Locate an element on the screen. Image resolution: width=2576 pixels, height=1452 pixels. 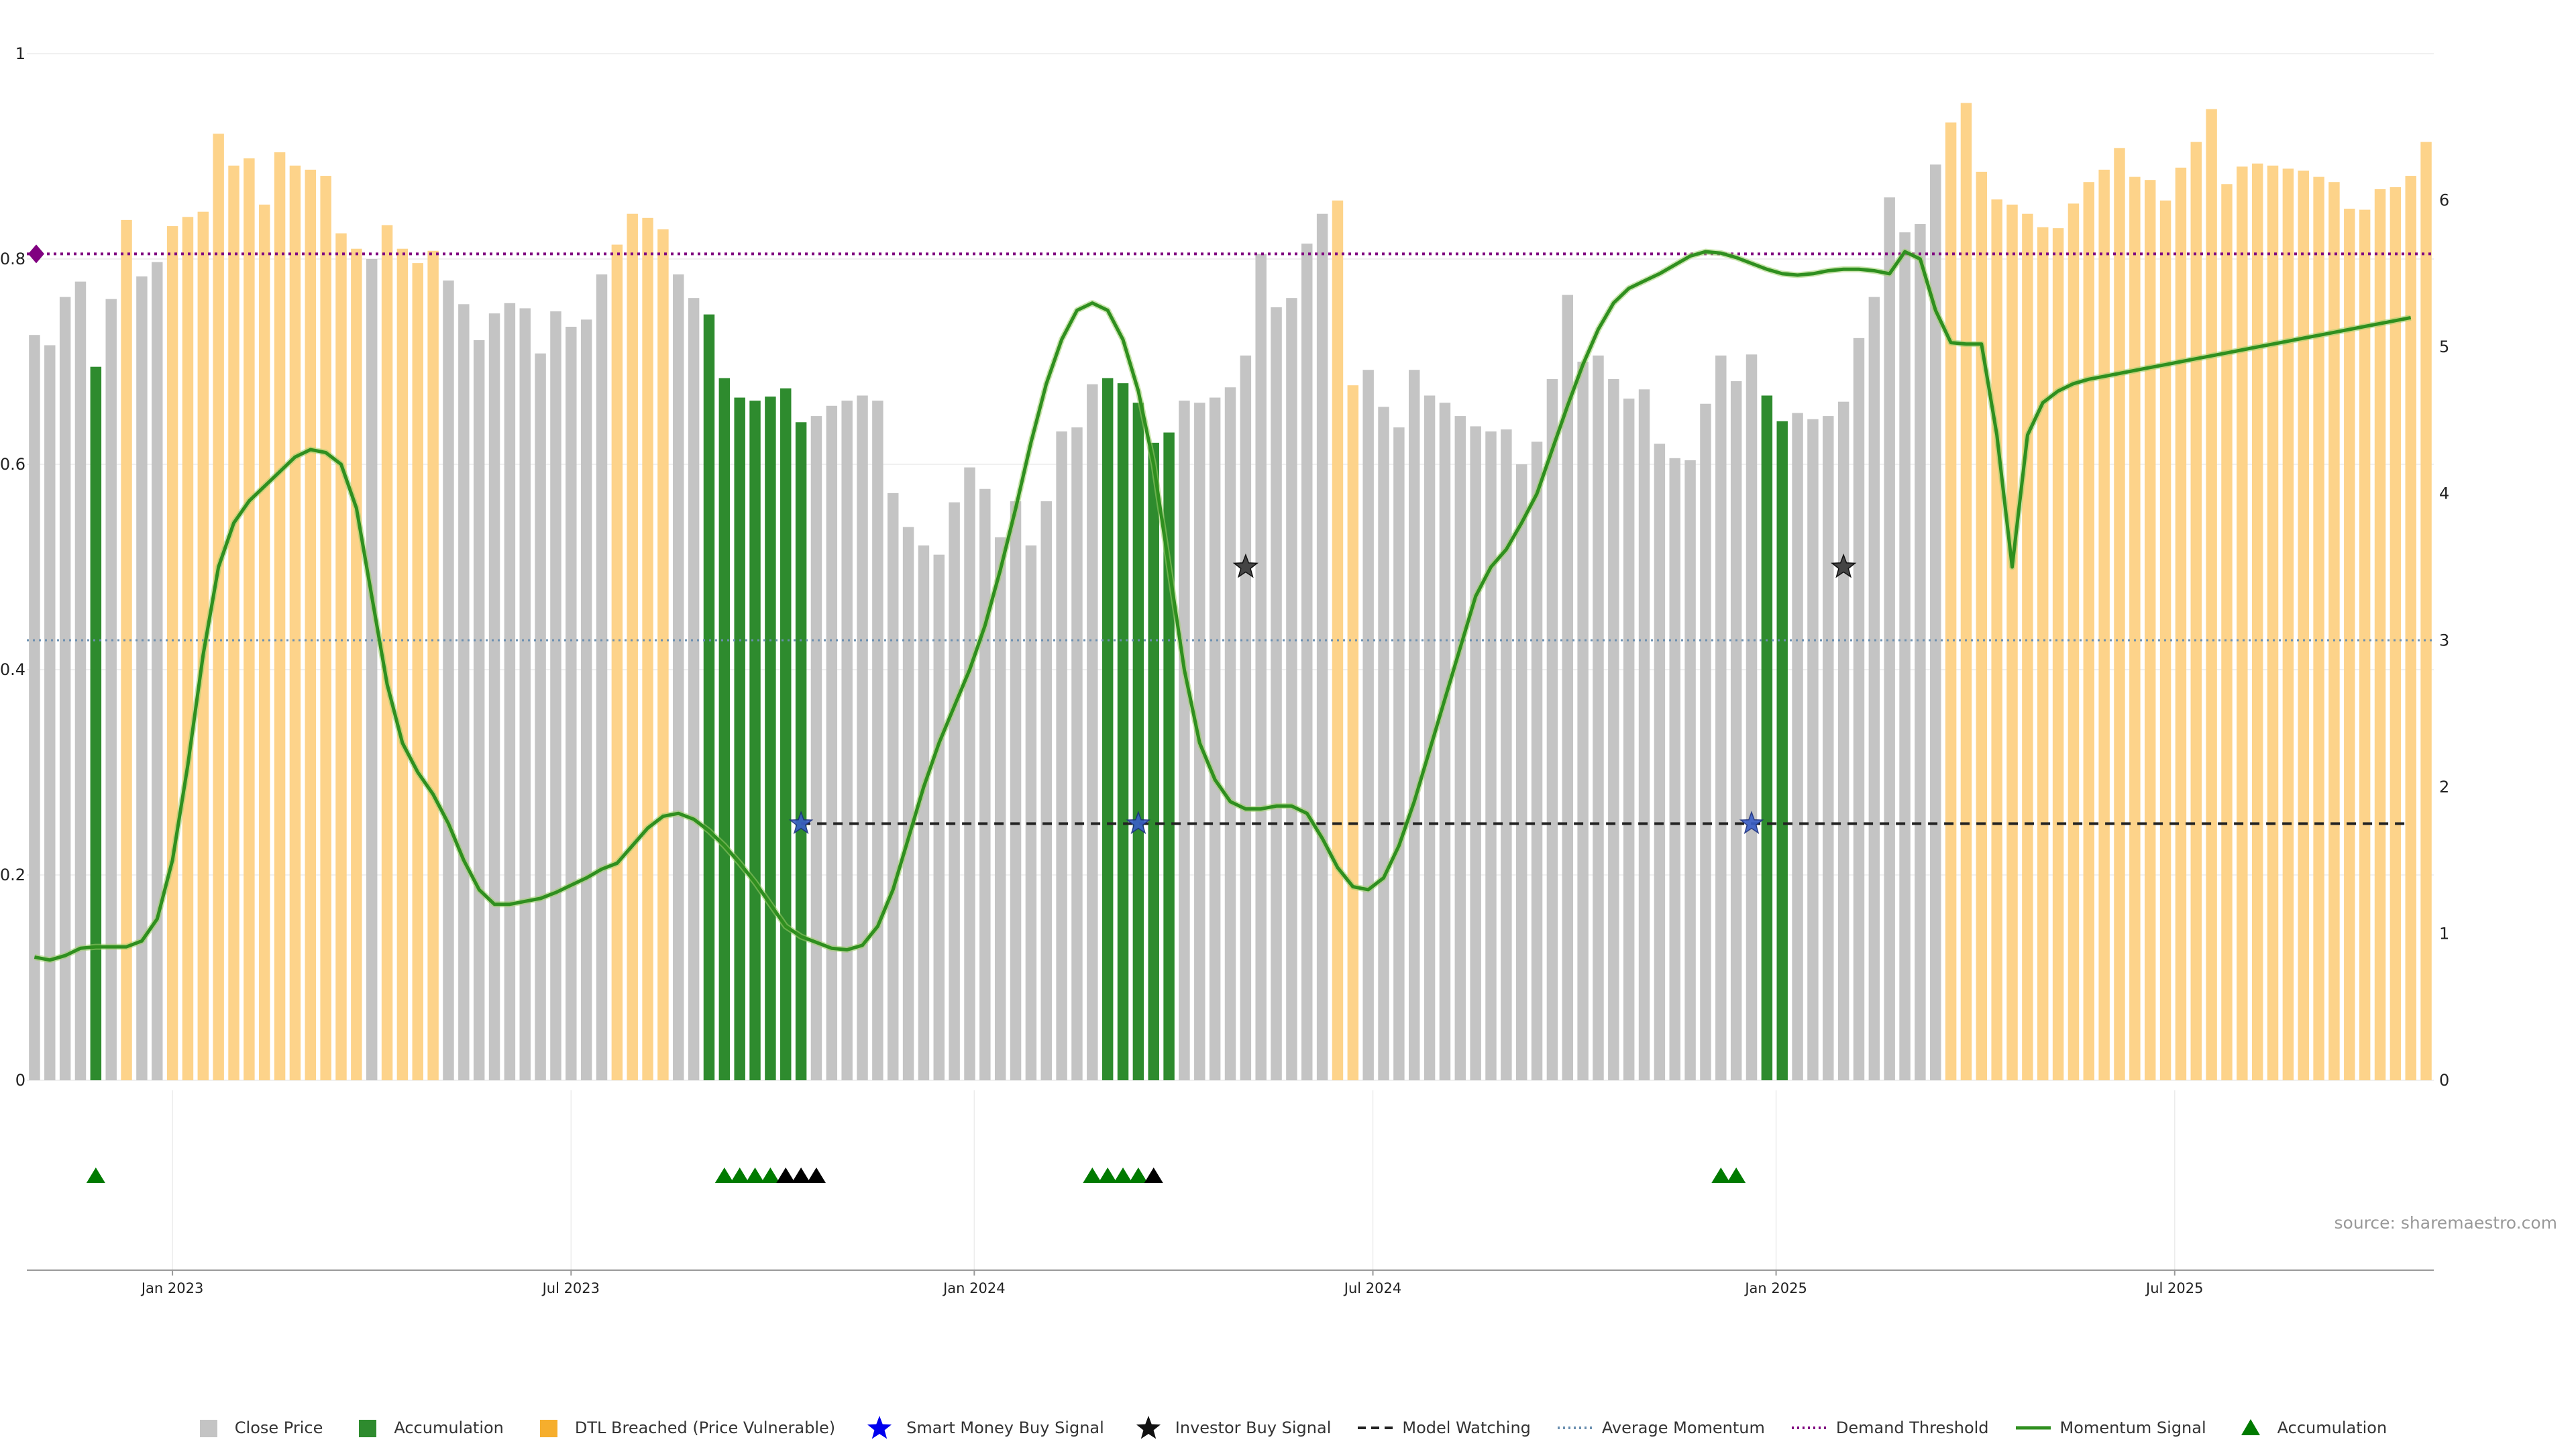
right-axis-tick-label: 4 is located at coordinates (2444, 494).